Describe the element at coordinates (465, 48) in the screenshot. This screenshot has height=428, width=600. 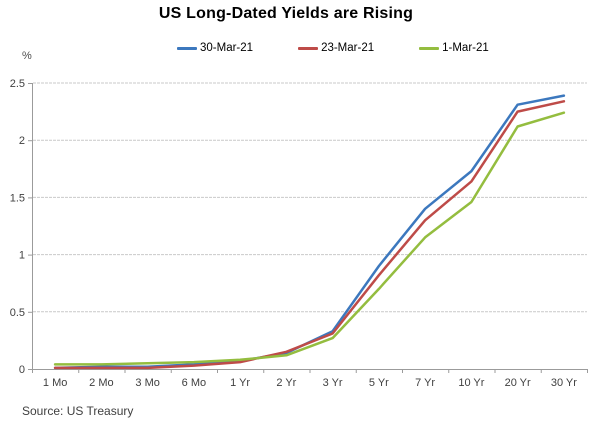
I see `legend-label: 1-Mar-21` at that location.